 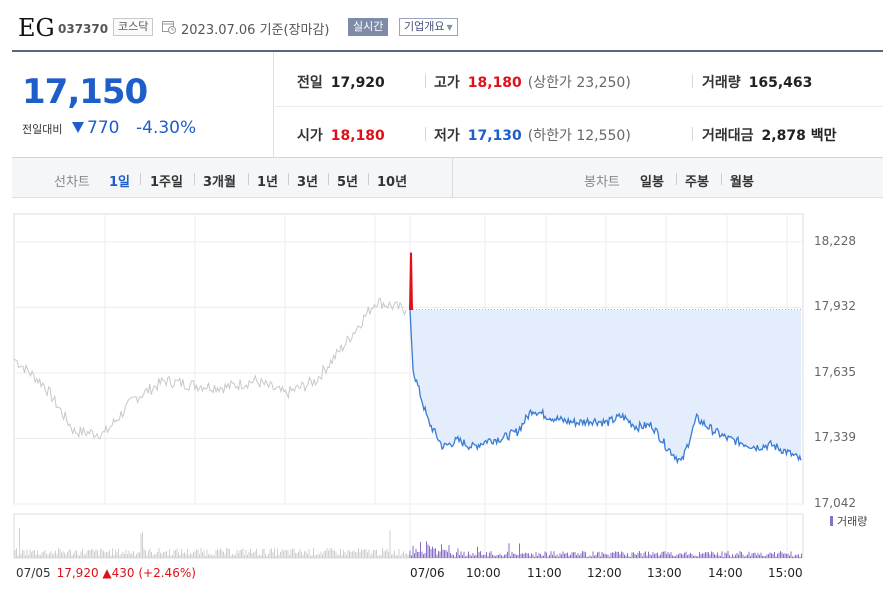 I want to click on low-label: 저가, so click(x=447, y=136).